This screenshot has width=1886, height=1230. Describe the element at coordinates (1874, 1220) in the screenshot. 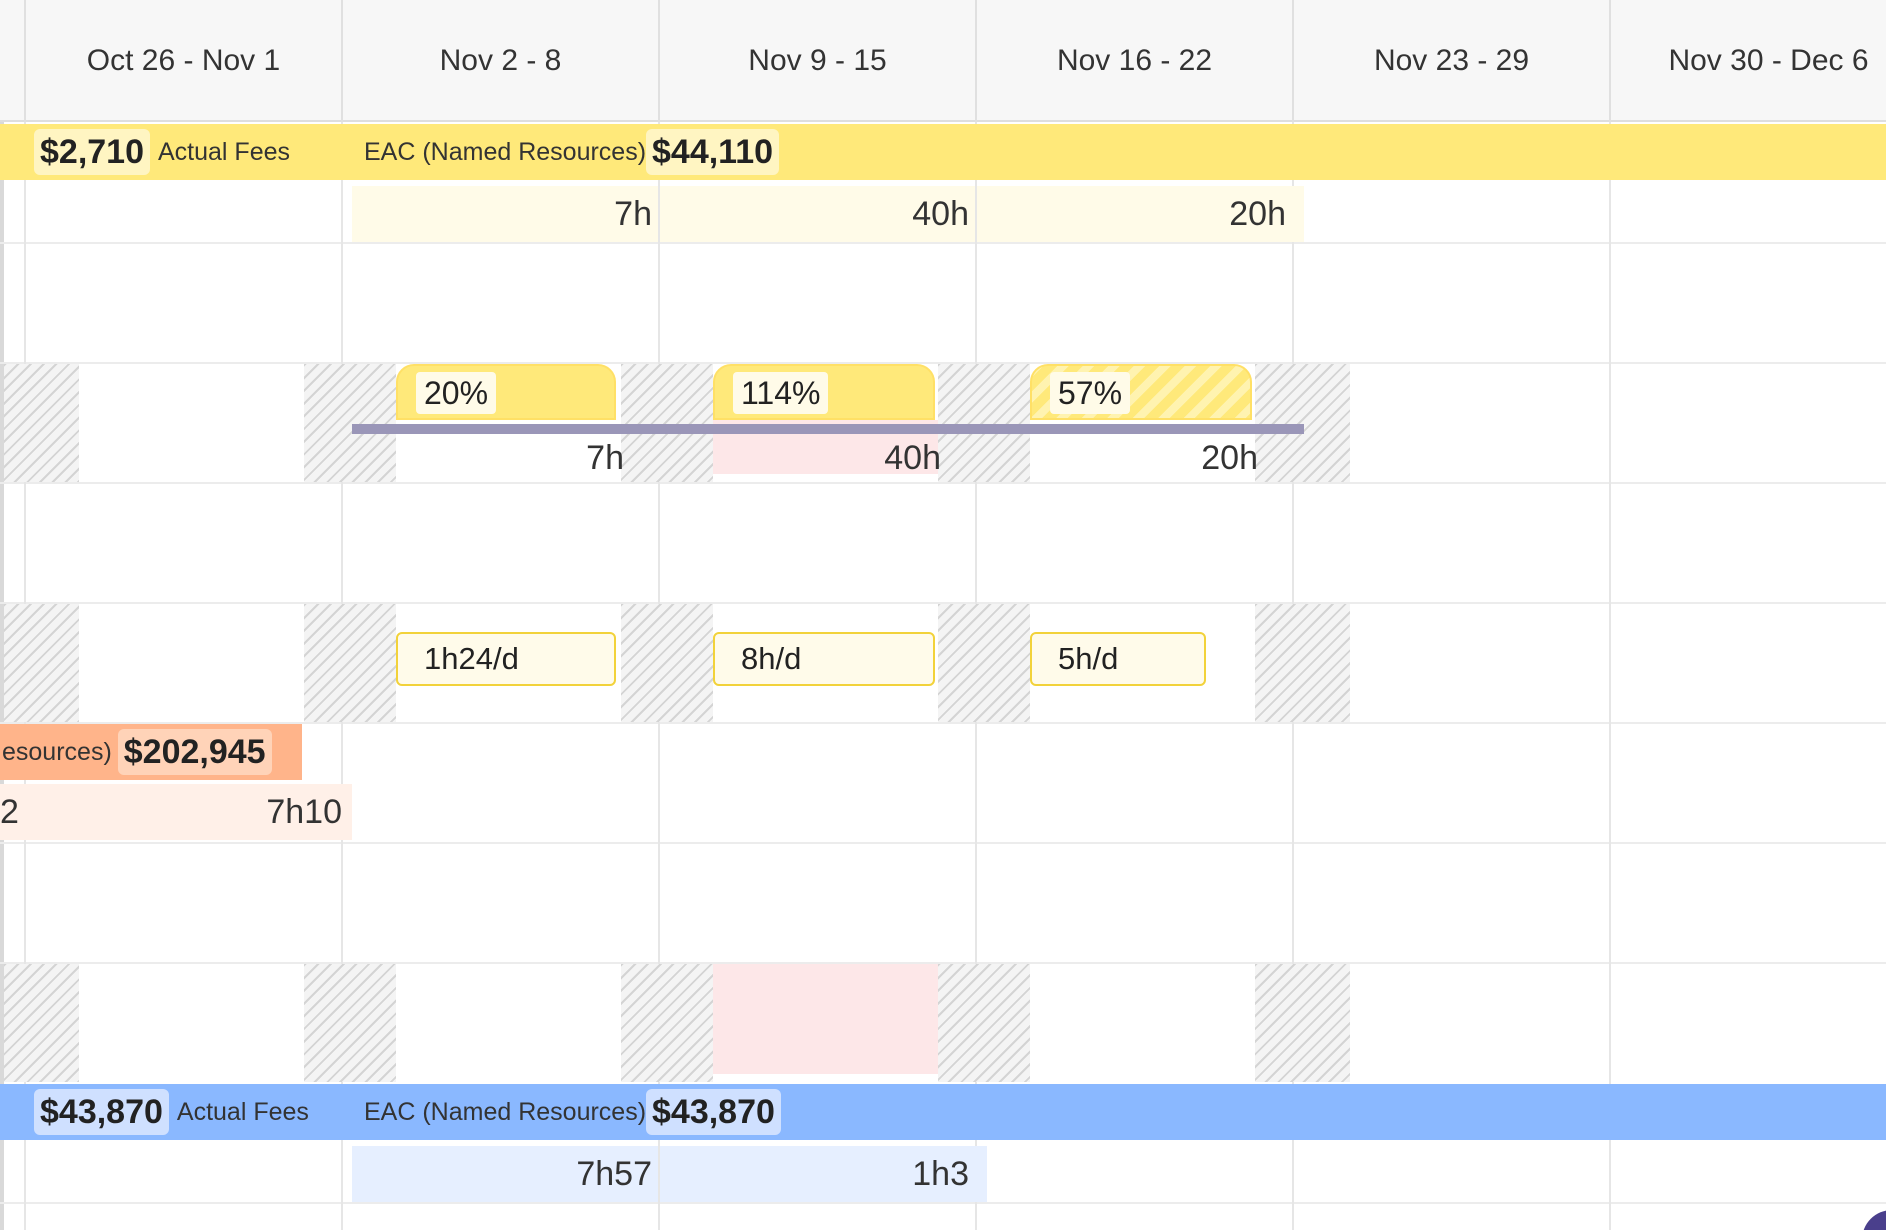

I see `floating-action-button` at that location.